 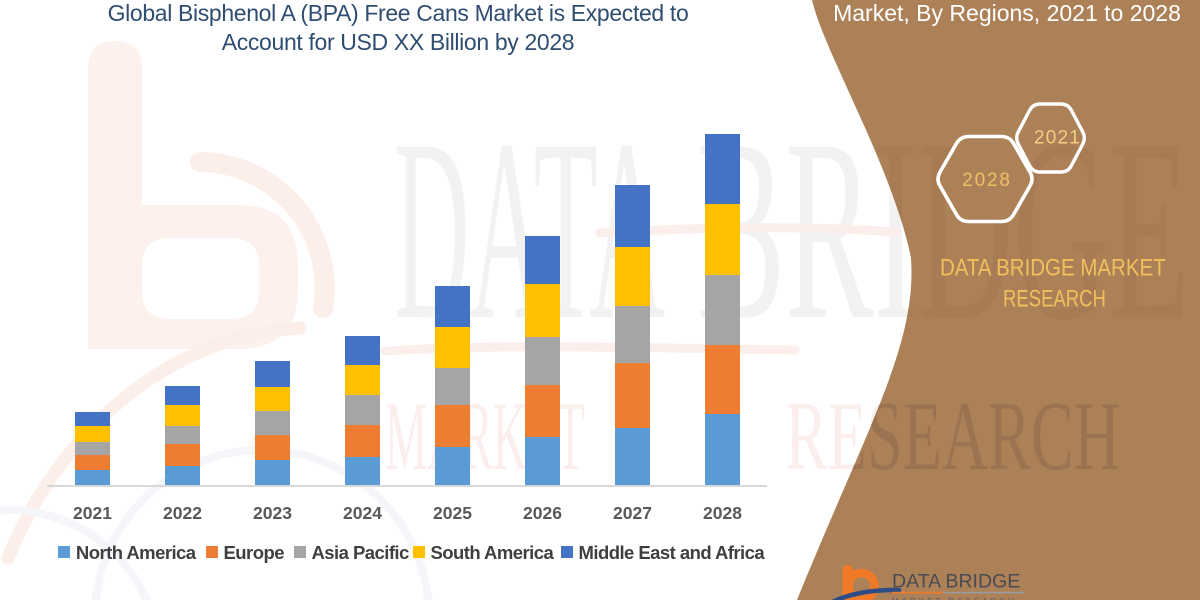 What do you see at coordinates (954, 598) in the screenshot?
I see `svg-text: MARKET RESEARCH` at bounding box center [954, 598].